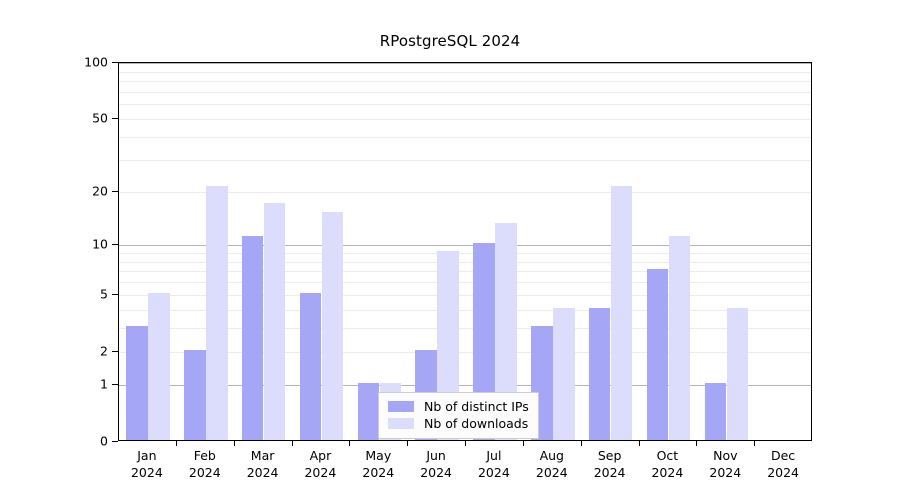 This screenshot has width=900, height=500. What do you see at coordinates (725, 455) in the screenshot?
I see `x-axis-tick-month: Nov` at bounding box center [725, 455].